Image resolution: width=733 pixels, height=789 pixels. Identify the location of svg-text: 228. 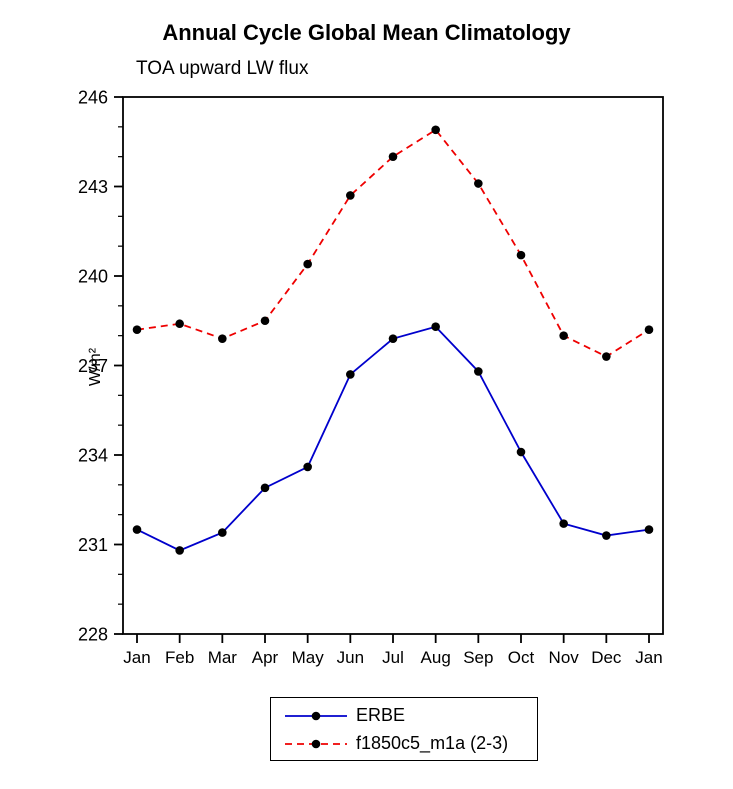
(93, 635).